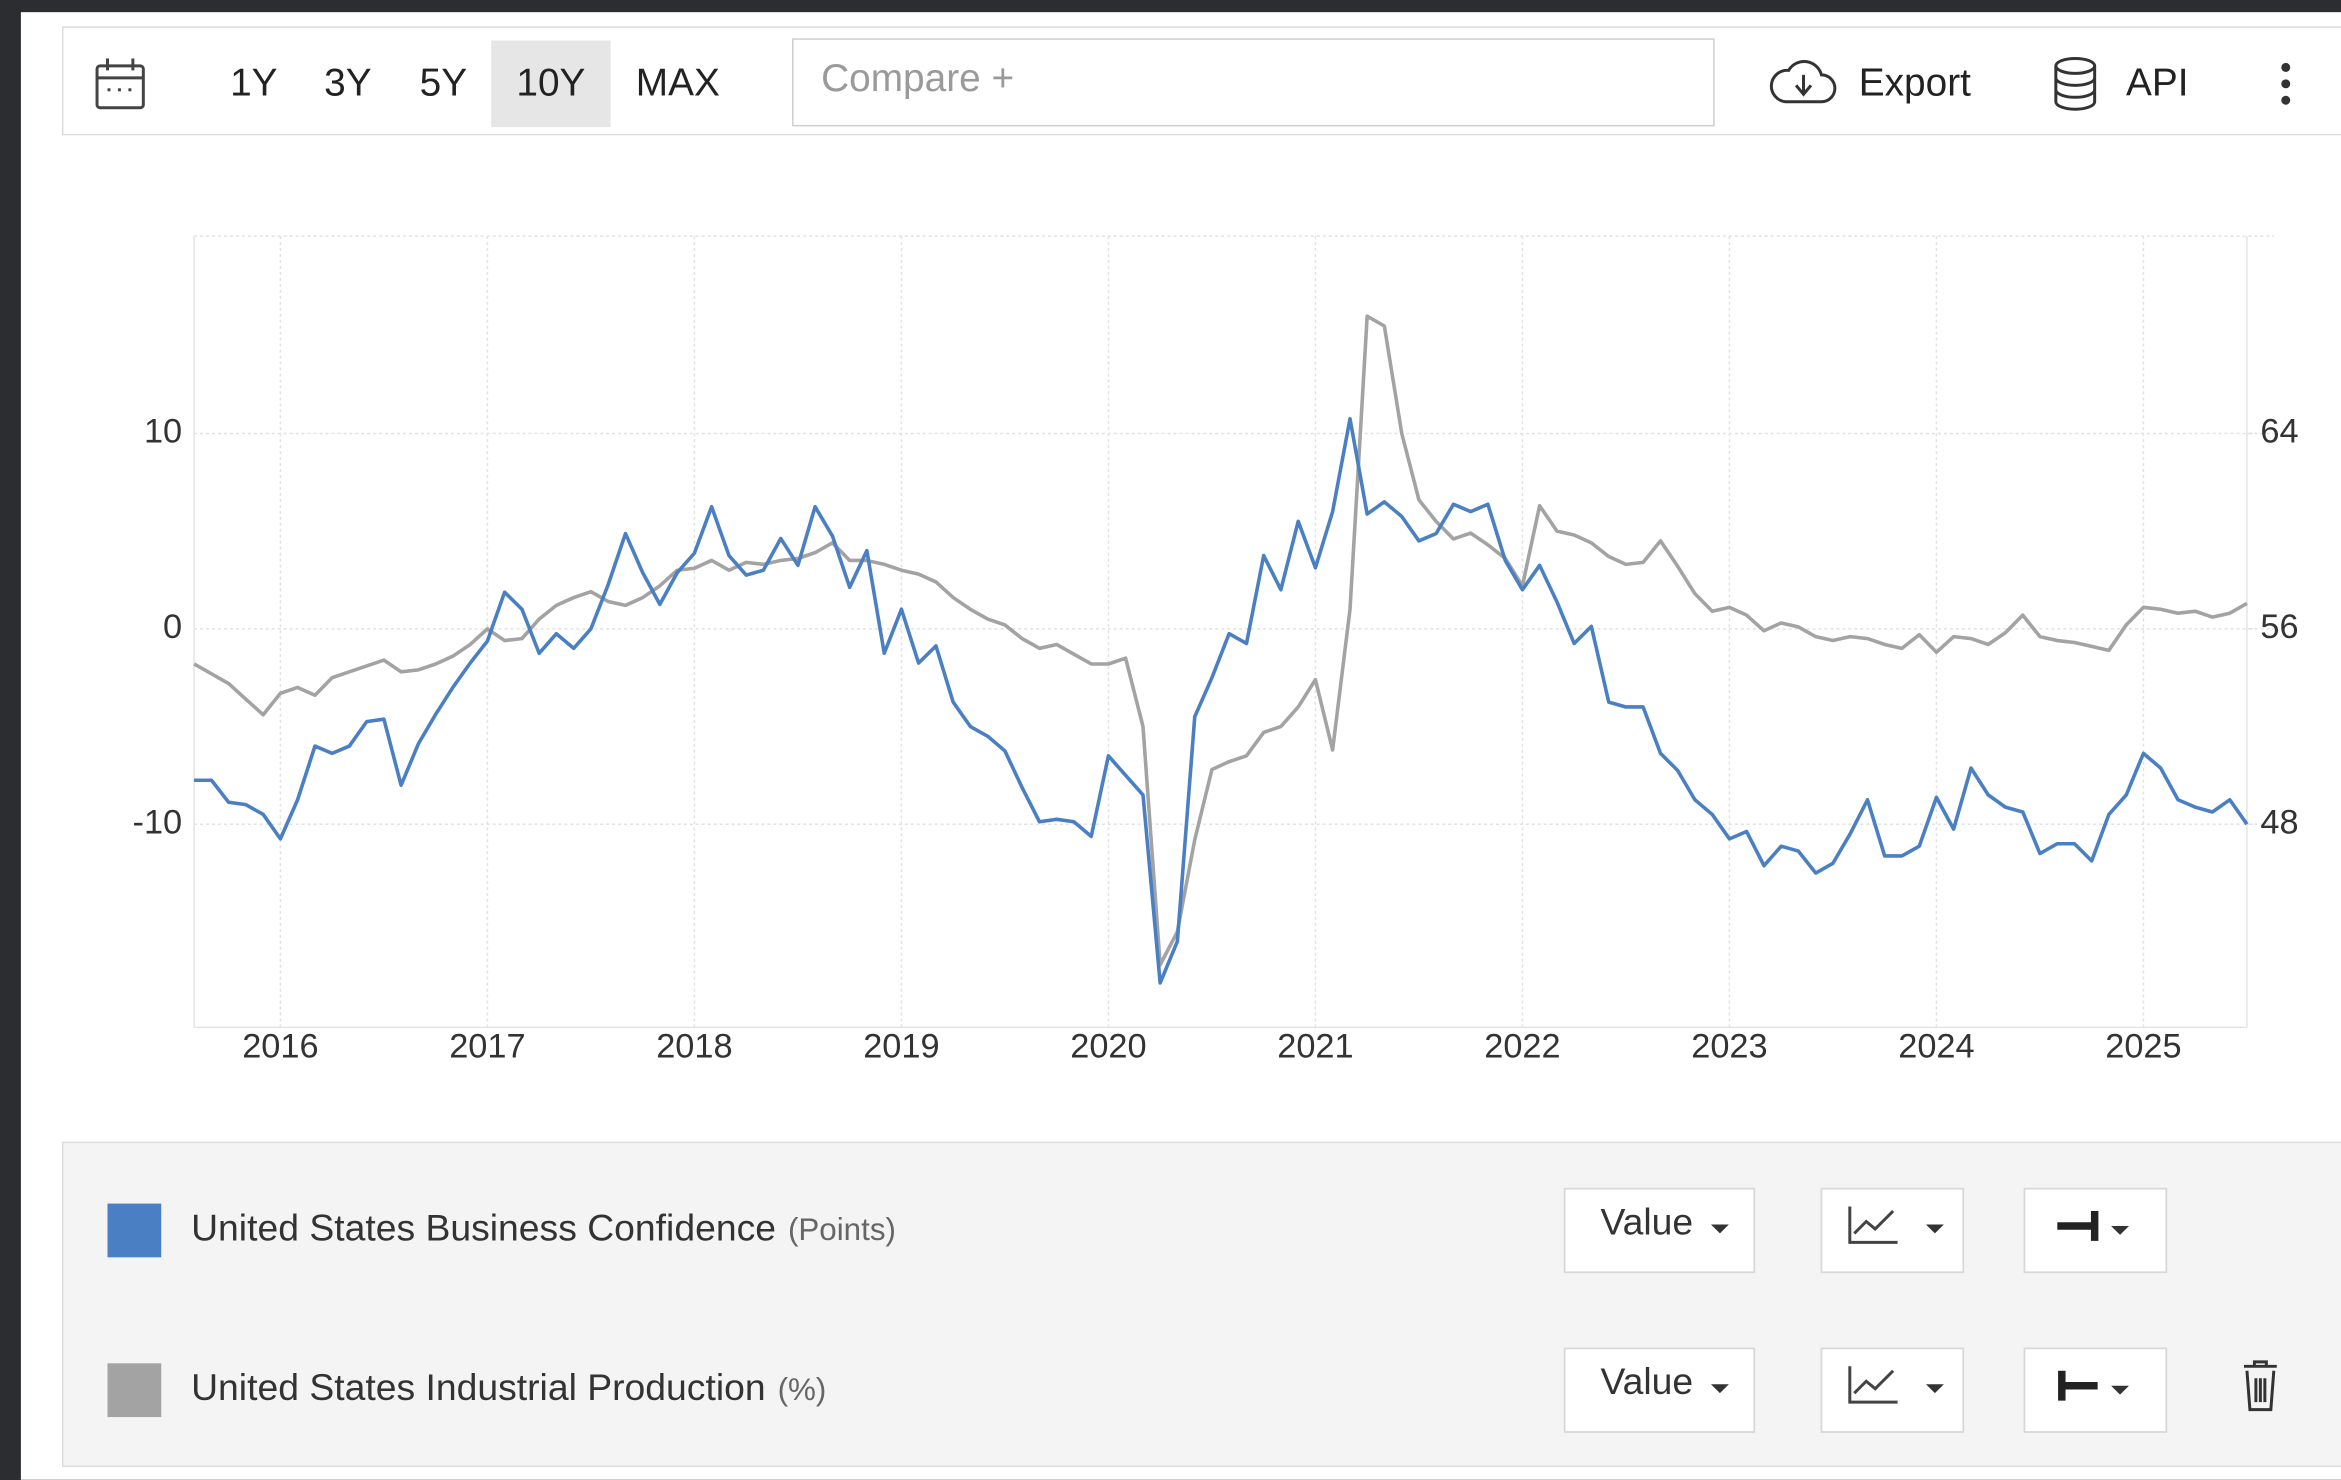 This screenshot has height=1480, width=2341. Describe the element at coordinates (2157, 83) in the screenshot. I see `api-button: API` at that location.